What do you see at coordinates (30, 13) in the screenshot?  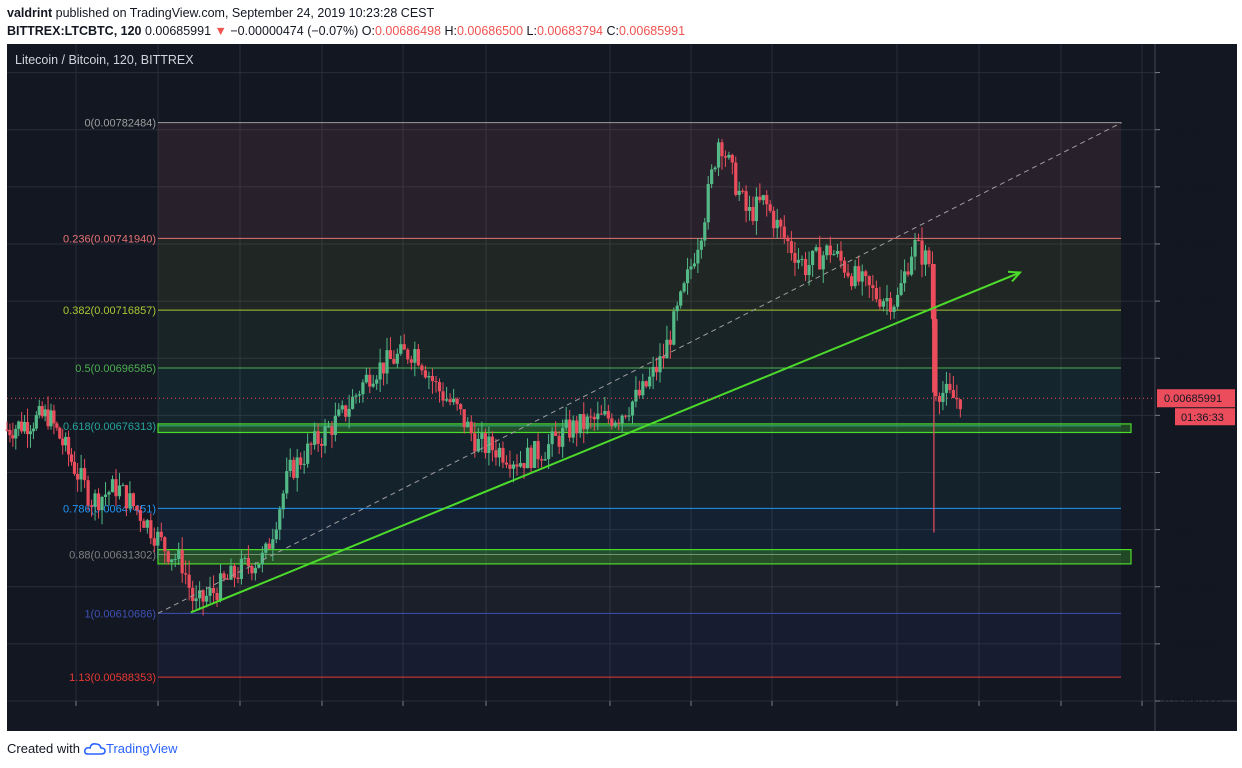 I see `author-name: valdrint` at bounding box center [30, 13].